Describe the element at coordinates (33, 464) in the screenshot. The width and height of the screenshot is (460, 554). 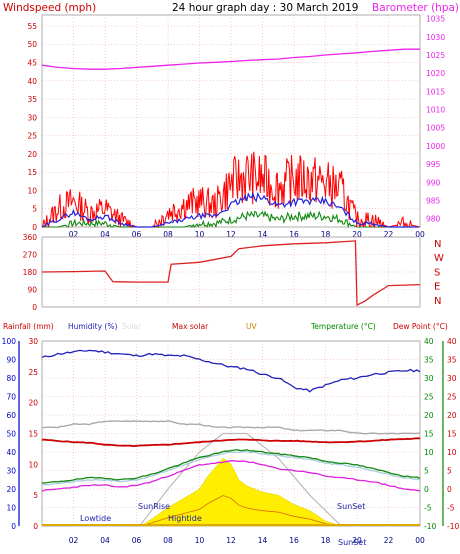
I see `rainfall-tick: 10` at that location.